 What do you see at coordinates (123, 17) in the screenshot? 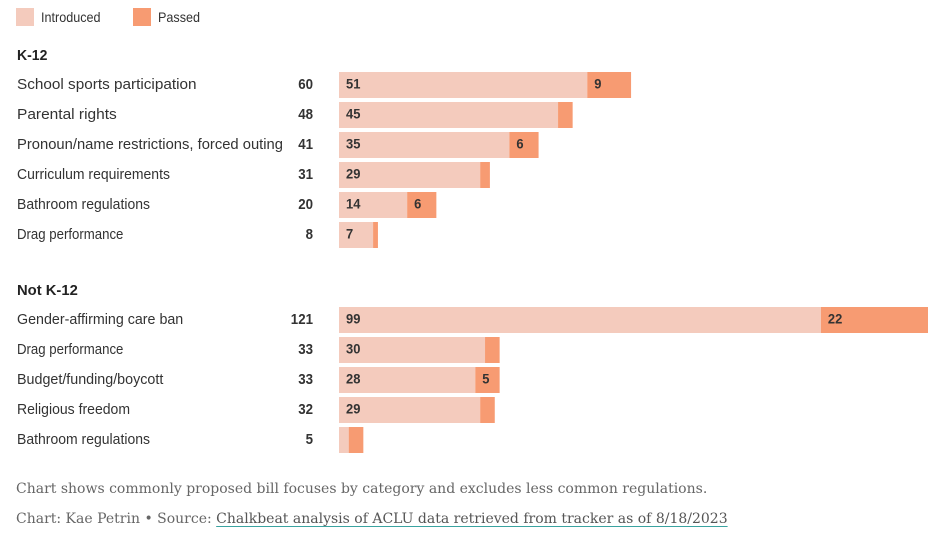
I see `legend: Introduced Passed` at bounding box center [123, 17].